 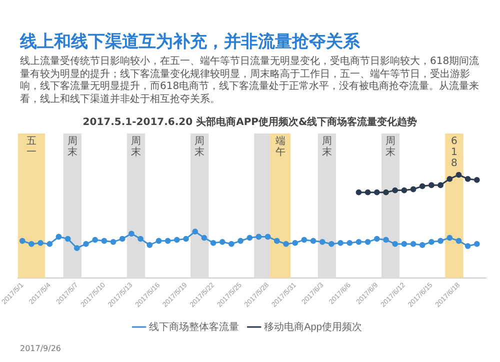 What do you see at coordinates (31, 147) in the screenshot?
I see `band-label: 五一` at bounding box center [31, 147].